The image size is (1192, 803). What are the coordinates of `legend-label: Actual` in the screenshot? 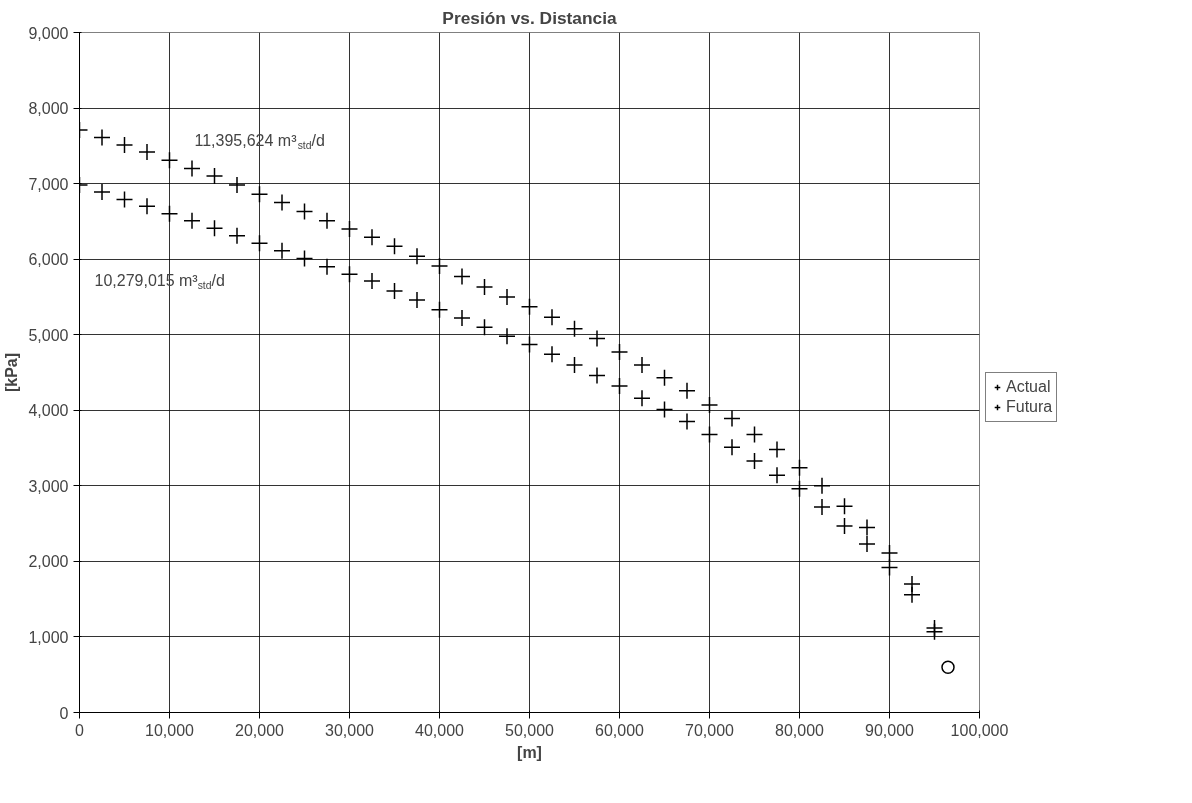 It's located at (1028, 387).